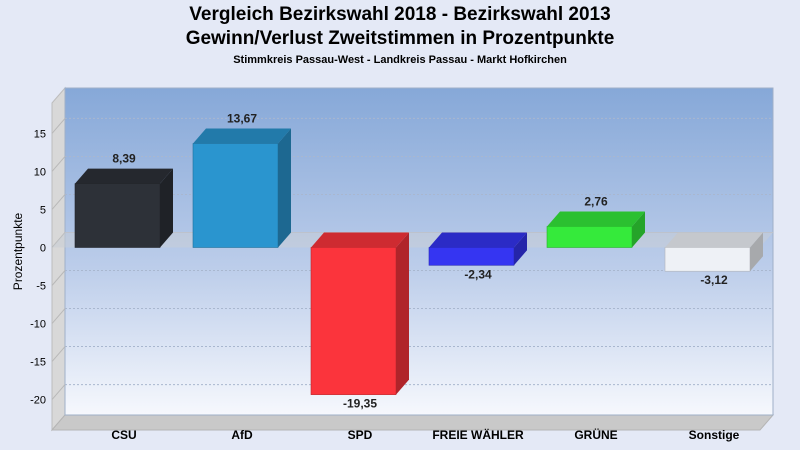 The image size is (800, 450). What do you see at coordinates (242, 119) in the screenshot?
I see `data-label: 13,67` at bounding box center [242, 119].